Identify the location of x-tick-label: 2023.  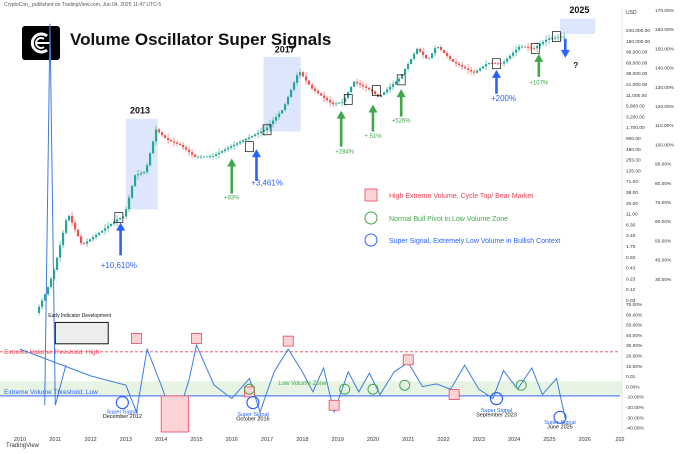
(479, 440).